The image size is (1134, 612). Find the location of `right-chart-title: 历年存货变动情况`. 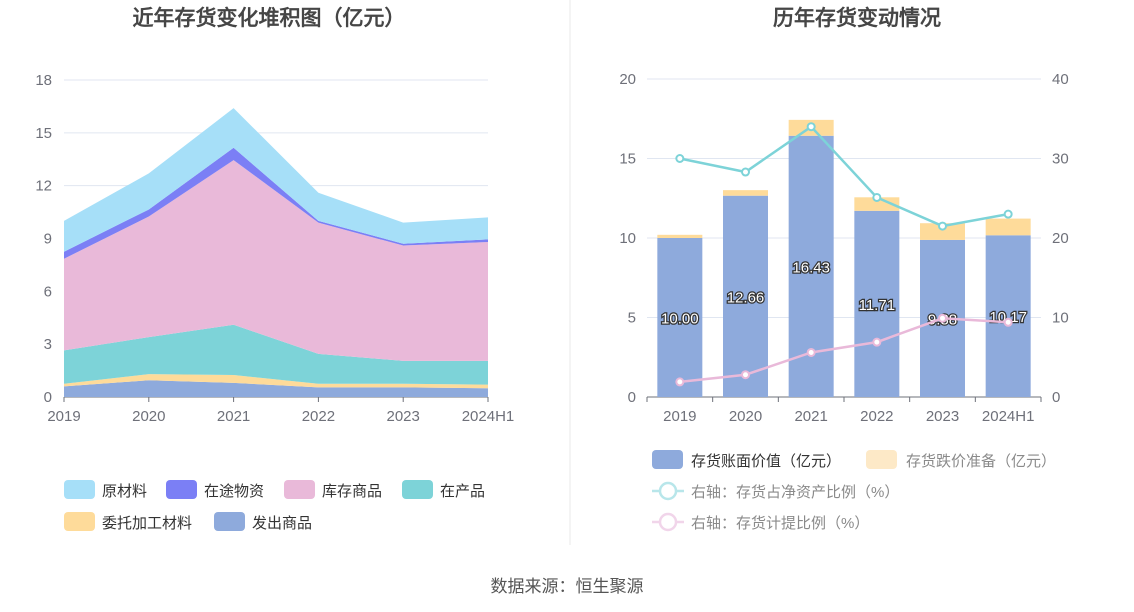

right-chart-title: 历年存货变动情况 is located at coordinates (857, 18).